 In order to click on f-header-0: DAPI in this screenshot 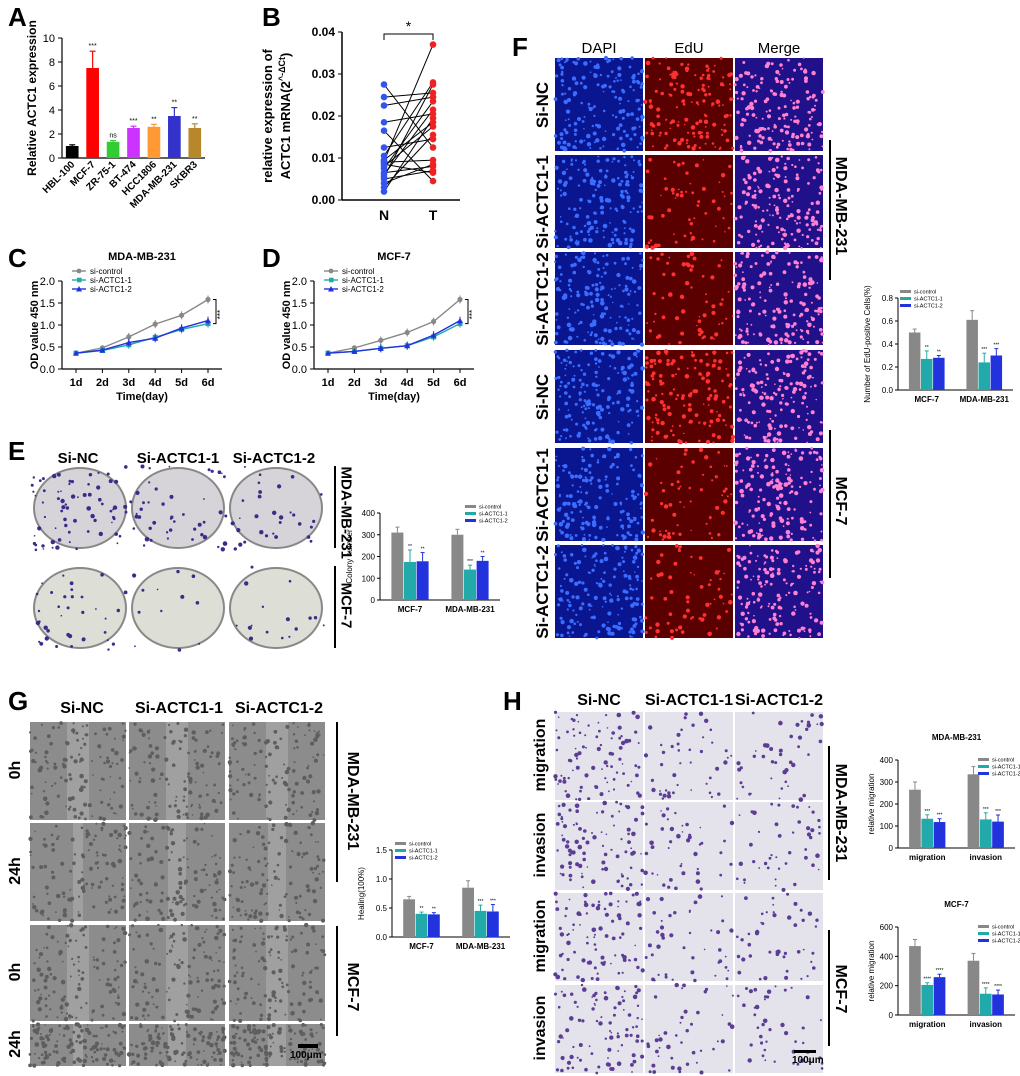, I will do `click(599, 48)`.